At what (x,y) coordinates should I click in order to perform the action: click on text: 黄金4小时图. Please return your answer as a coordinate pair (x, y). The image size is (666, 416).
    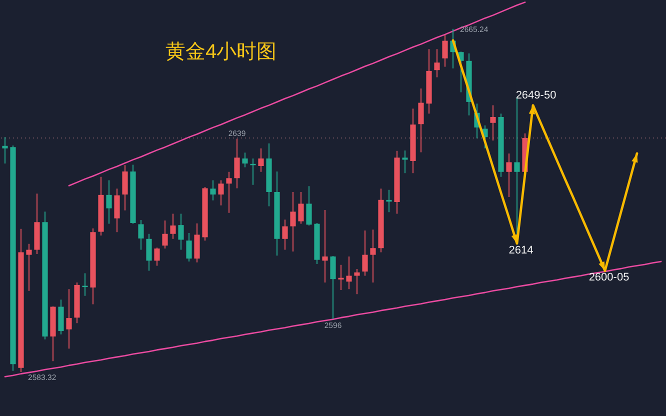
    Looking at the image, I should click on (221, 52).